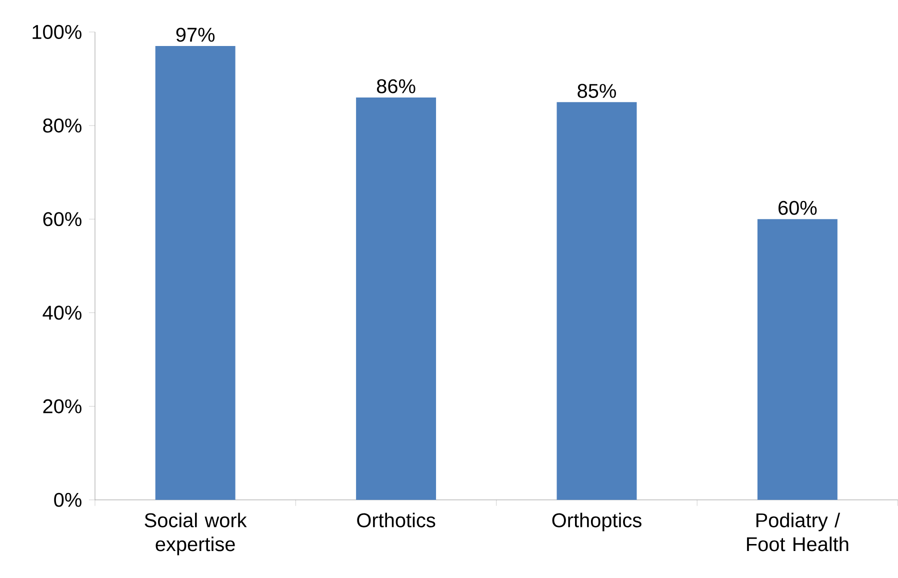 This screenshot has width=898, height=578. Describe the element at coordinates (62, 219) in the screenshot. I see `y-tick-label: 60%` at that location.